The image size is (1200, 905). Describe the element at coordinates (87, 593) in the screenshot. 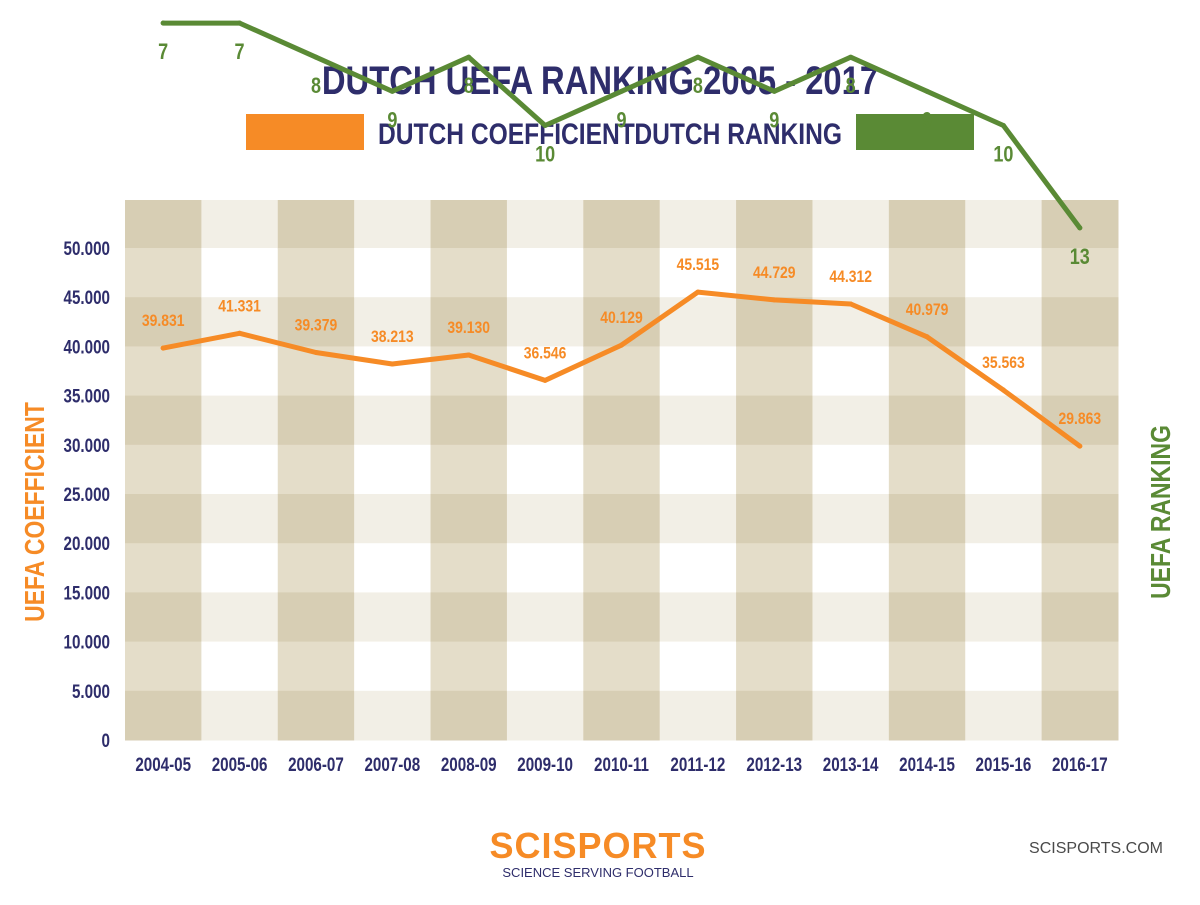

I see `y-tick-label: 15.000` at that location.